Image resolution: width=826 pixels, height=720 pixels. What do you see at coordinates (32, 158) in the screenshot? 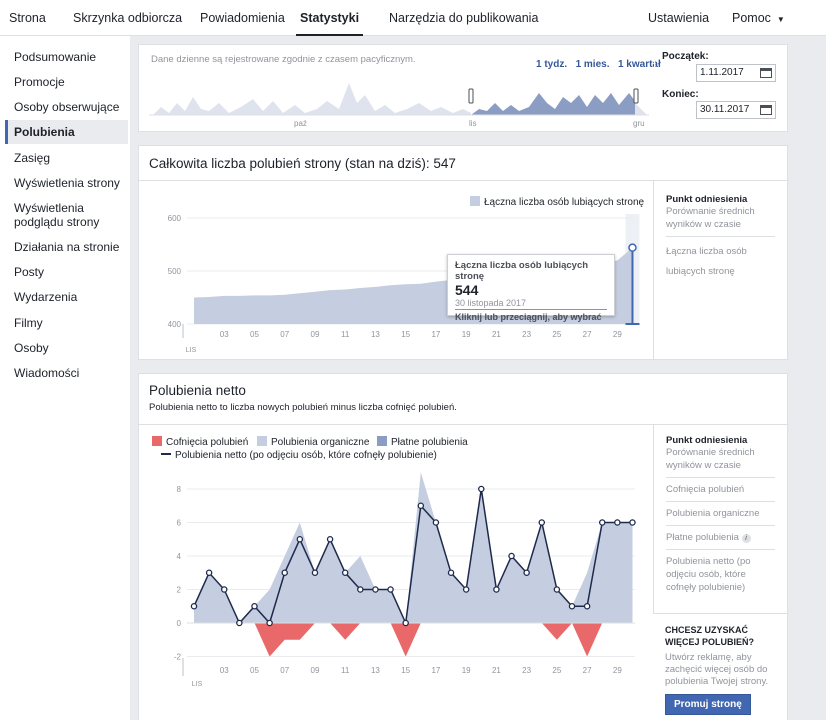
I see `sidebar-item-reach: Zasięg` at bounding box center [32, 158].